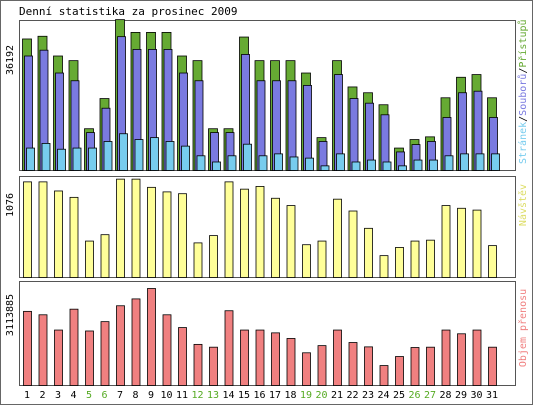 The image size is (533, 405). Describe the element at coordinates (135, 395) in the screenshot. I see `x-tick-label-8: 8` at that location.